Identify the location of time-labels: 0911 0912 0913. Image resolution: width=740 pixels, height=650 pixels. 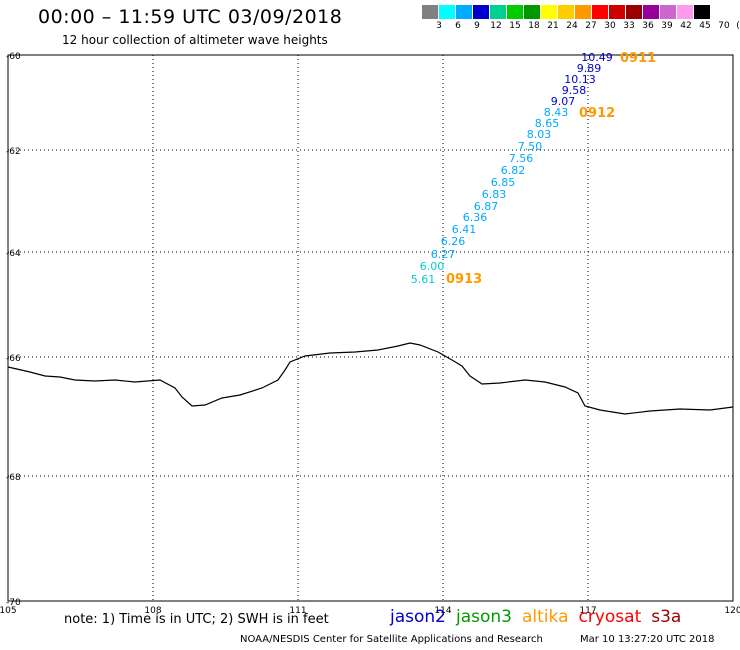
(551, 169).